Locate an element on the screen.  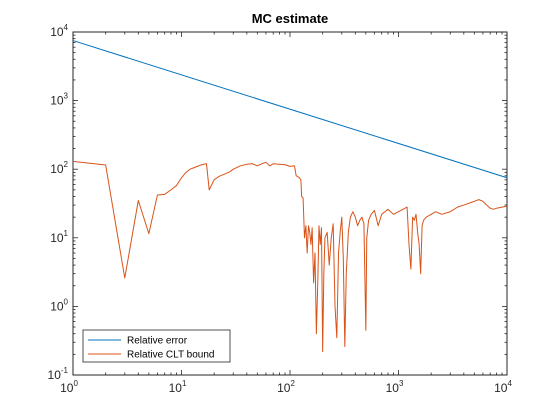
legend-label: Relative CLT bound is located at coordinates (170, 355).